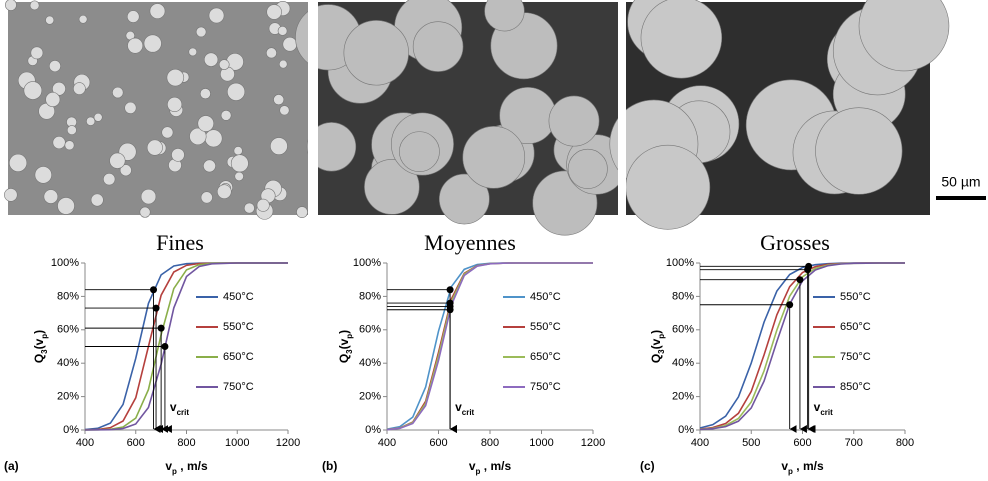  Describe the element at coordinates (855, 387) in the screenshot. I see `legend-label: 850°C` at that location.